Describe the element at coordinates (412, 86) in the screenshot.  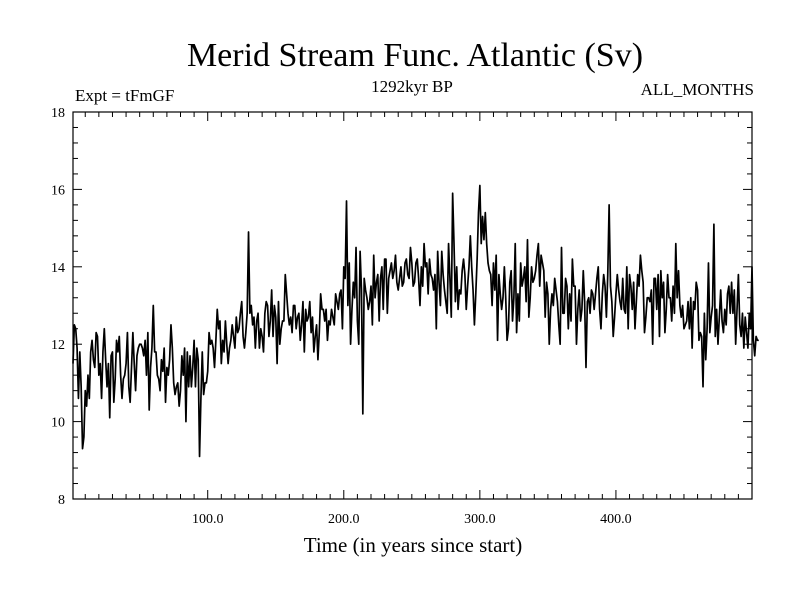
I see `period-label: 1292kyr BP` at that location.